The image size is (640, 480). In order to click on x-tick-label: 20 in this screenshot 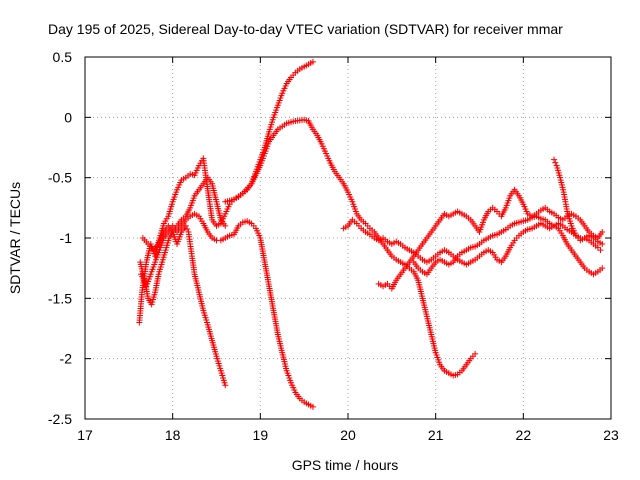, I will do `click(348, 435)`.